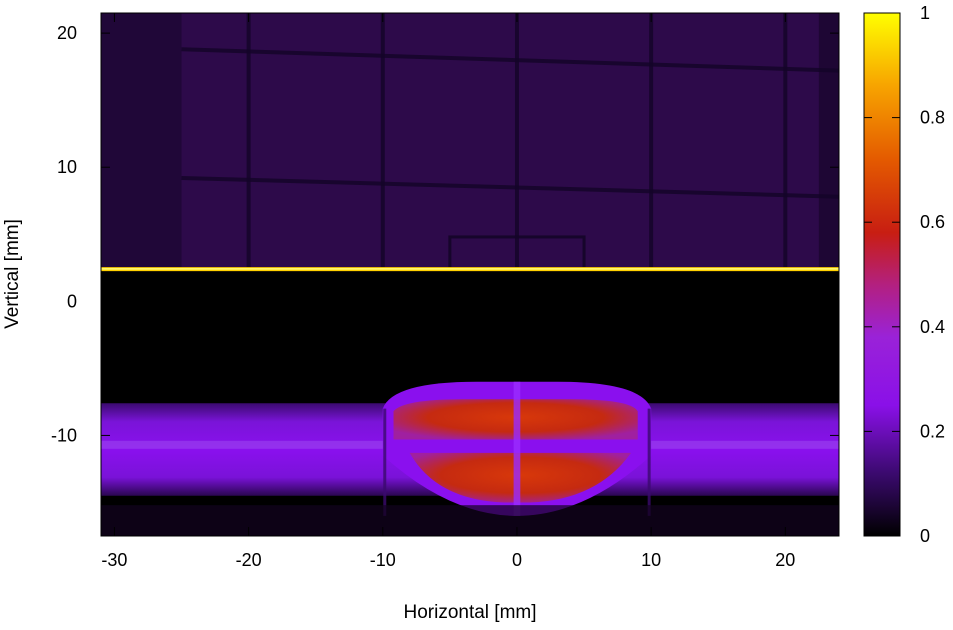  I want to click on y-tick-label: 10, so click(67, 167).